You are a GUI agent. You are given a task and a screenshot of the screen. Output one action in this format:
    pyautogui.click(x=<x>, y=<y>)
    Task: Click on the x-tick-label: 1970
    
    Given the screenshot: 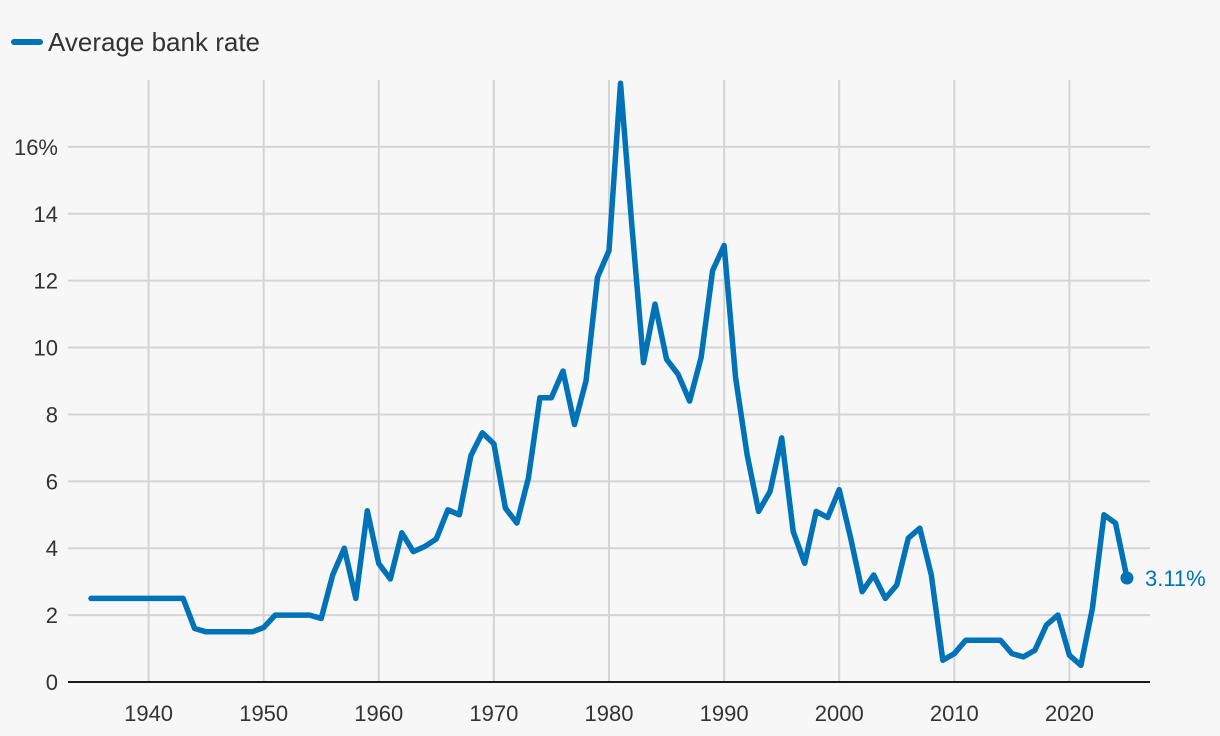 What is the action you would take?
    pyautogui.click(x=493, y=713)
    